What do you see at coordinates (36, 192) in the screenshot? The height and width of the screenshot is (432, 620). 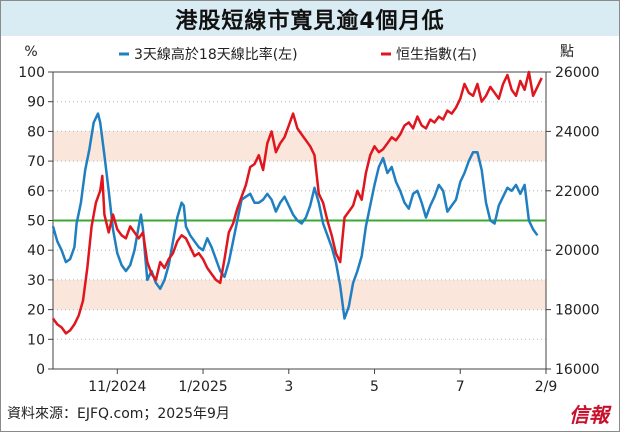 I see `y-left-tick-label: 60` at bounding box center [36, 192].